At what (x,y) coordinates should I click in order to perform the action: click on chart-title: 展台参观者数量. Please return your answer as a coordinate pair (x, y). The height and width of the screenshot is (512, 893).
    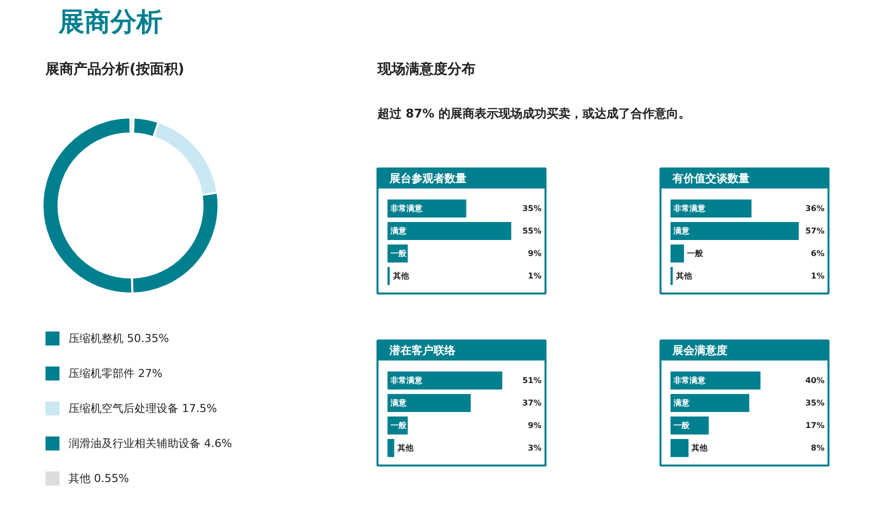
    Looking at the image, I should click on (427, 178).